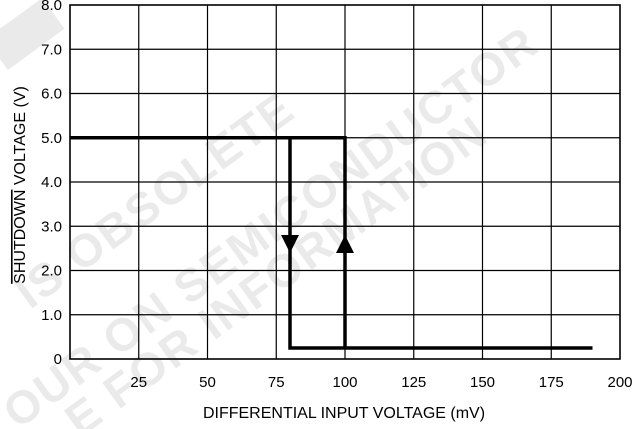 This screenshot has width=640, height=429. What do you see at coordinates (276, 382) in the screenshot?
I see `x-tick-label-2: 75` at bounding box center [276, 382].